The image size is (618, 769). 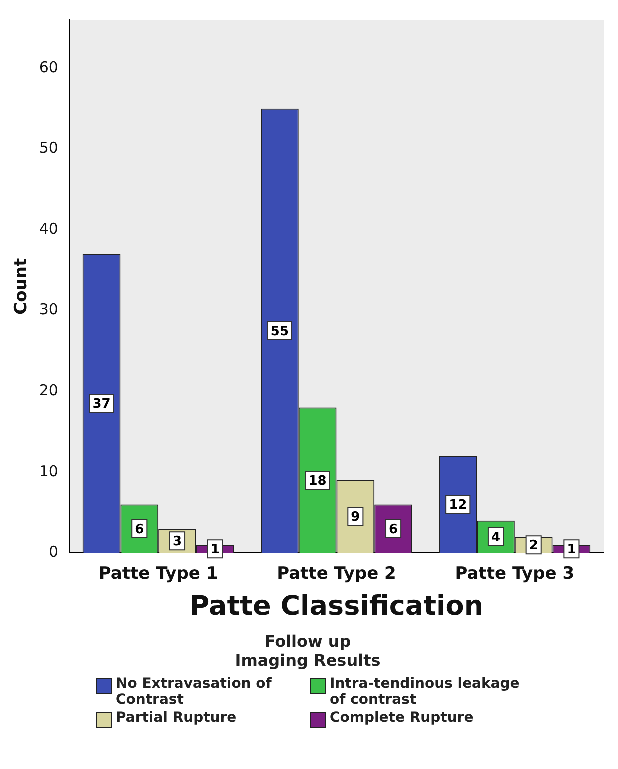 What do you see at coordinates (48, 391) in the screenshot?
I see `y-tick-label: 20` at bounding box center [48, 391].